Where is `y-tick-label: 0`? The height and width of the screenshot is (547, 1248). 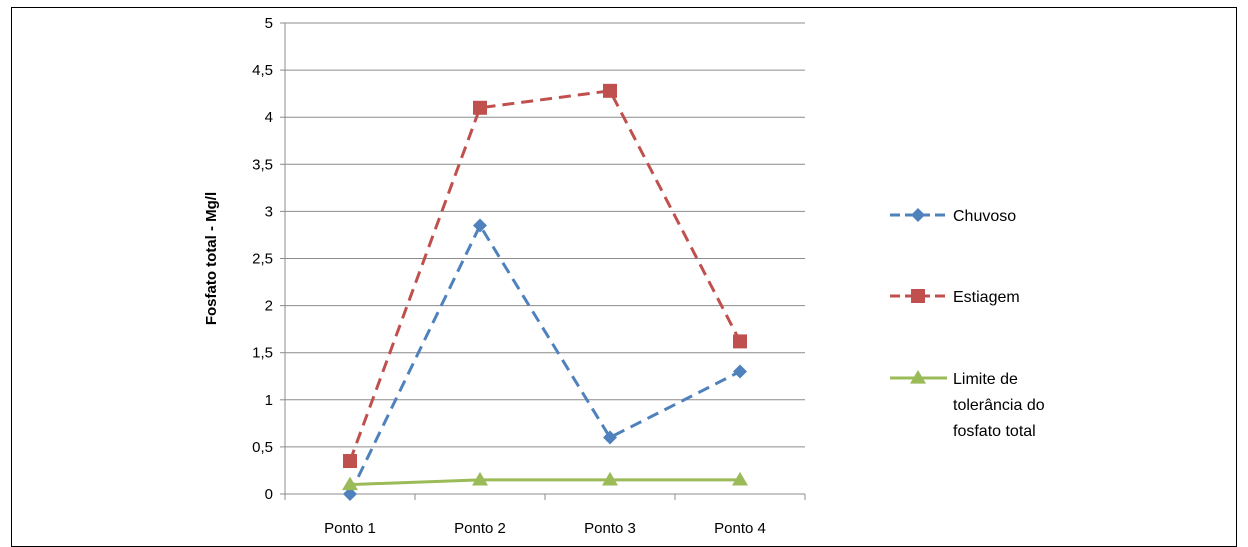 y-tick-label: 0 is located at coordinates (269, 494).